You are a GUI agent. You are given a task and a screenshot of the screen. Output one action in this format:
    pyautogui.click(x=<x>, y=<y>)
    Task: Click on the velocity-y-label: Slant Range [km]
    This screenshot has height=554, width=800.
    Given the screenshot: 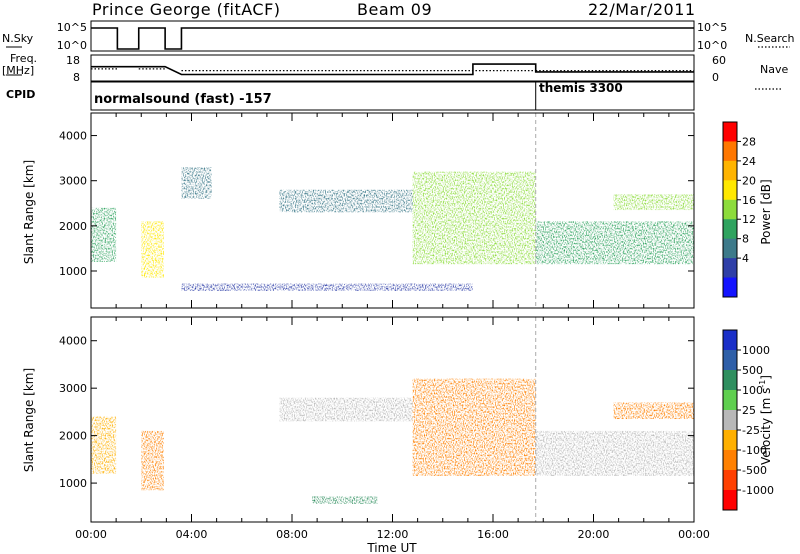 What is the action you would take?
    pyautogui.click(x=29, y=420)
    